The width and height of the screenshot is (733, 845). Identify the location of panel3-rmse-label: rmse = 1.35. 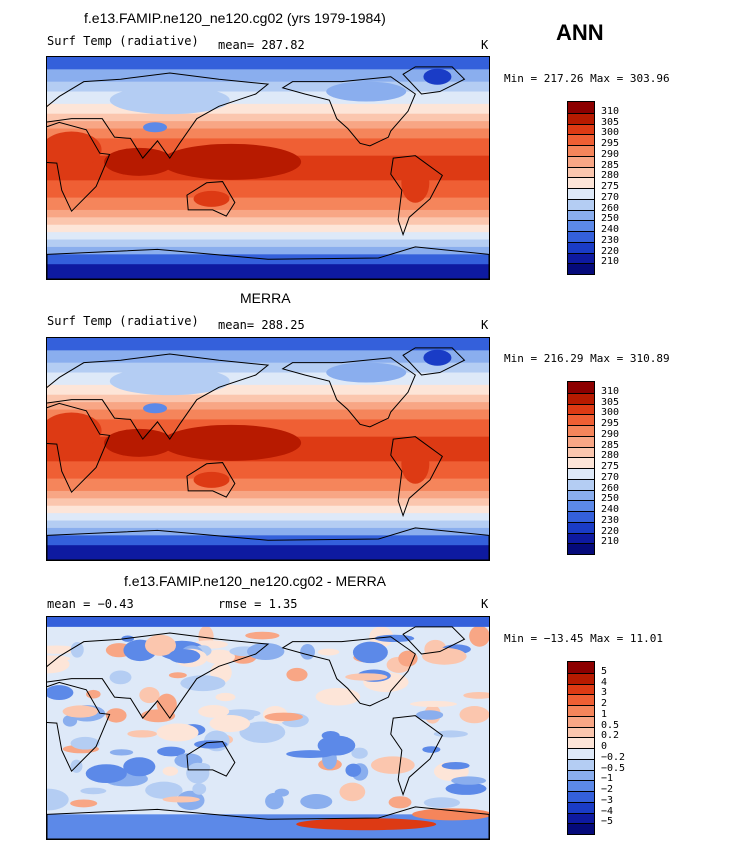
(258, 604).